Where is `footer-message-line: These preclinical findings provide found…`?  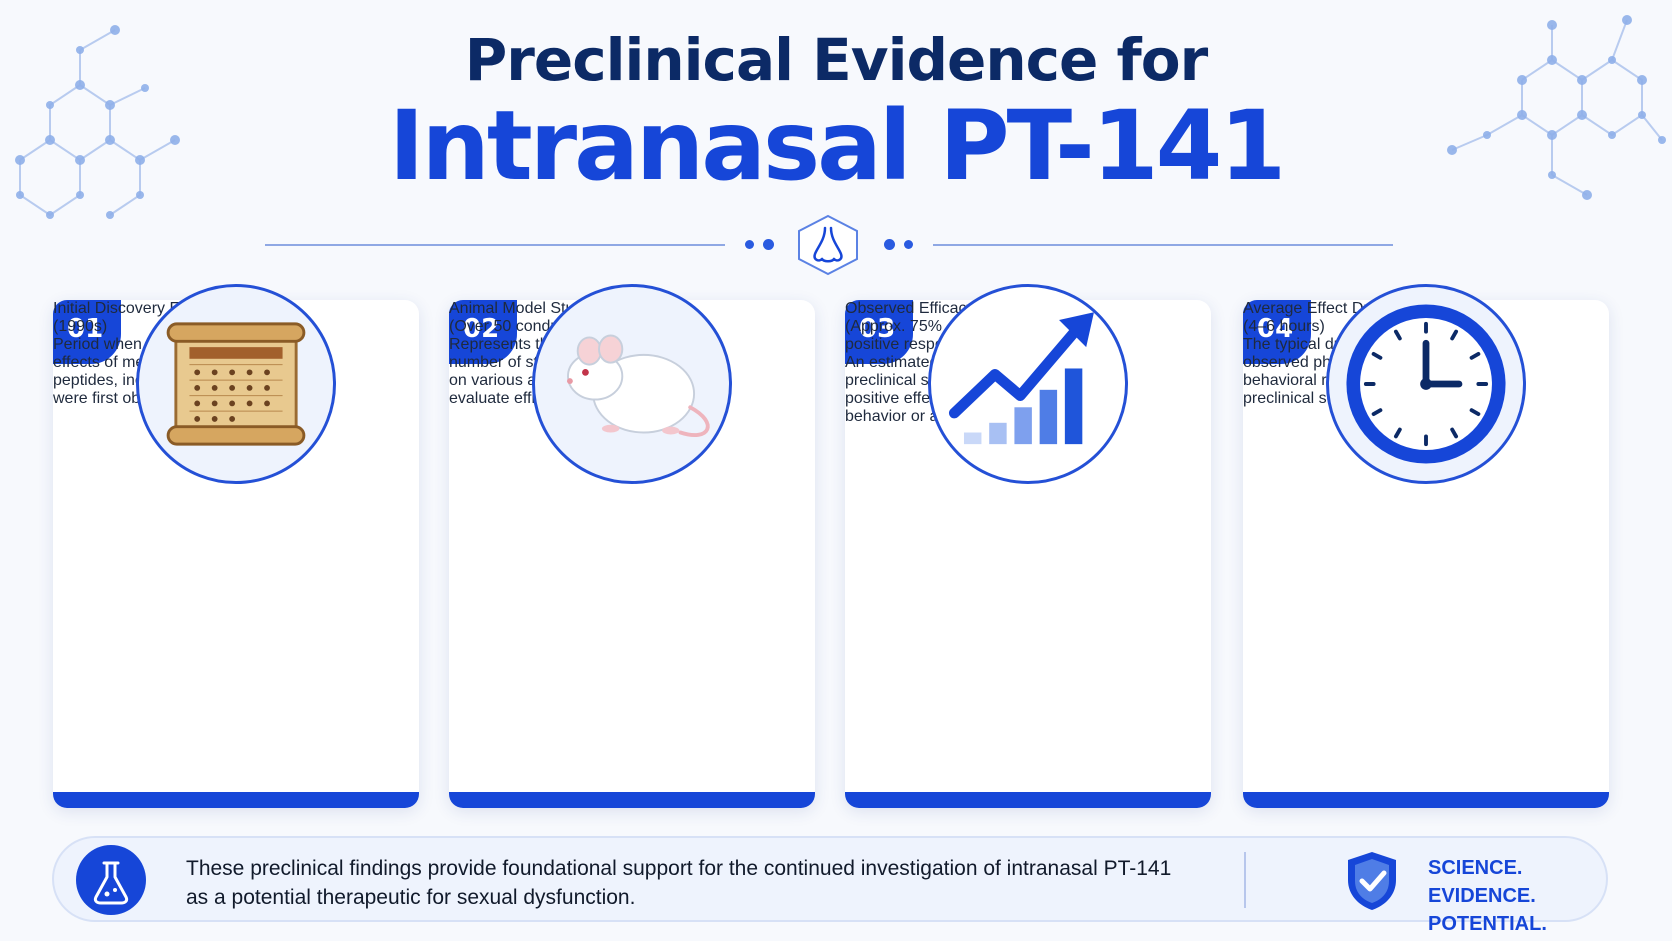
footer-message-line: These preclinical findings provide found… is located at coordinates (679, 868).